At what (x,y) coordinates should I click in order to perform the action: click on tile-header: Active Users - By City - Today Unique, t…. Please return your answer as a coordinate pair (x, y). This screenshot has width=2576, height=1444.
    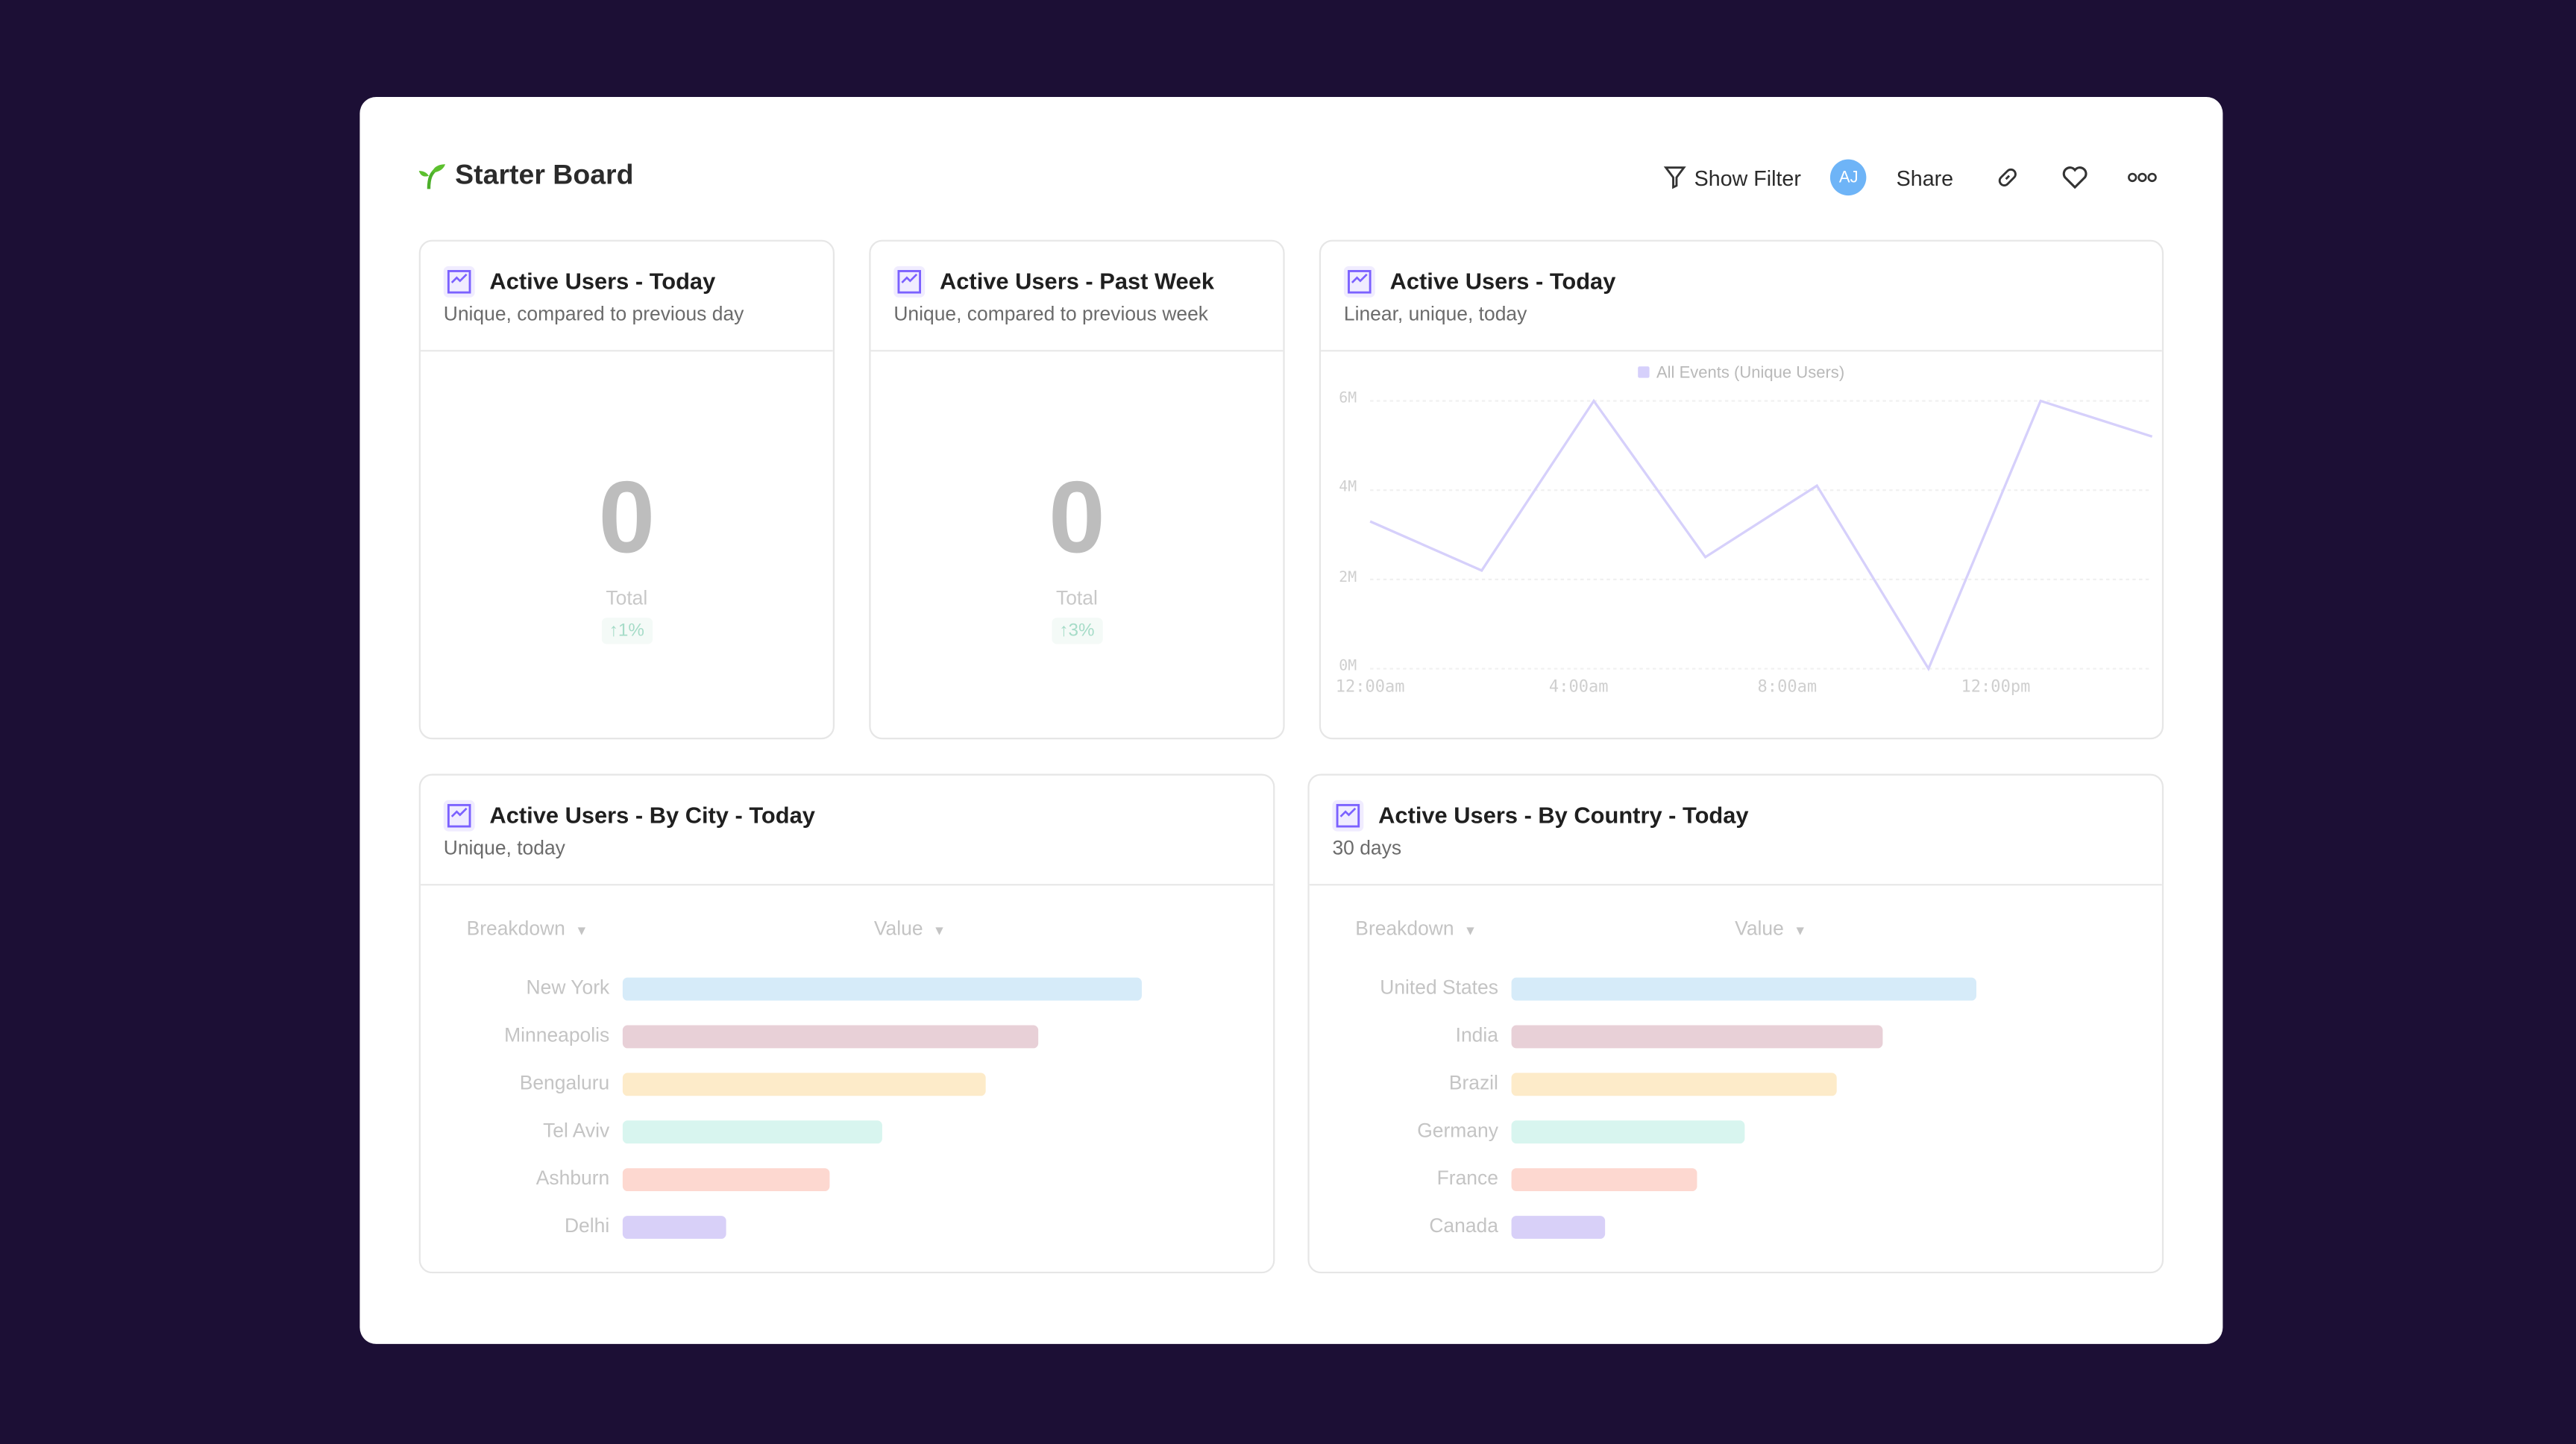
    Looking at the image, I should click on (847, 831).